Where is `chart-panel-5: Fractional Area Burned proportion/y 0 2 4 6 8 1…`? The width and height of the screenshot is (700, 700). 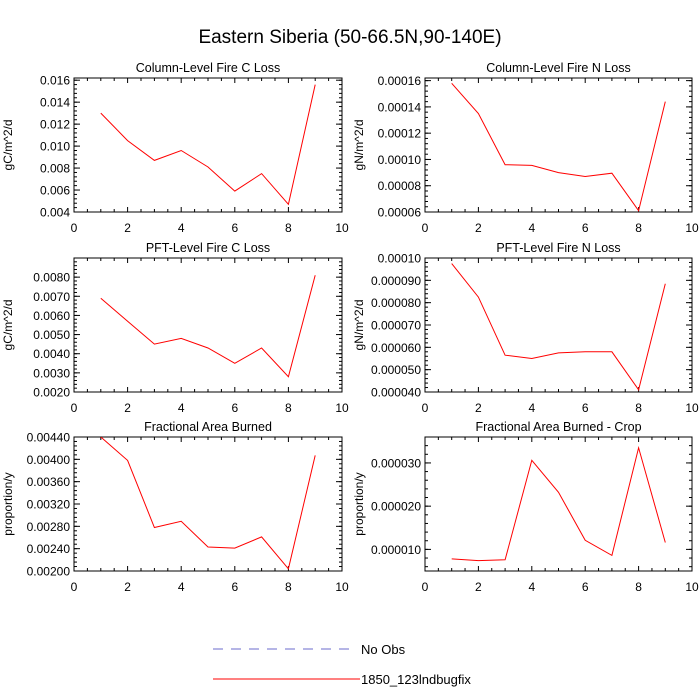 chart-panel-5: Fractional Area Burned proportion/y 0 2 4 6 8 1… is located at coordinates (175, 507).